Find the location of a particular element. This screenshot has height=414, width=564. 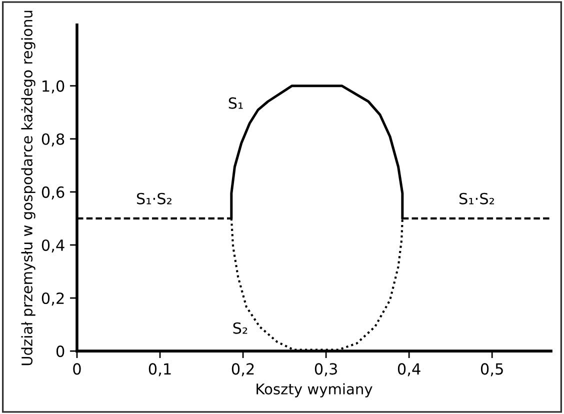

y-tick-label: 0,8 is located at coordinates (53, 139).